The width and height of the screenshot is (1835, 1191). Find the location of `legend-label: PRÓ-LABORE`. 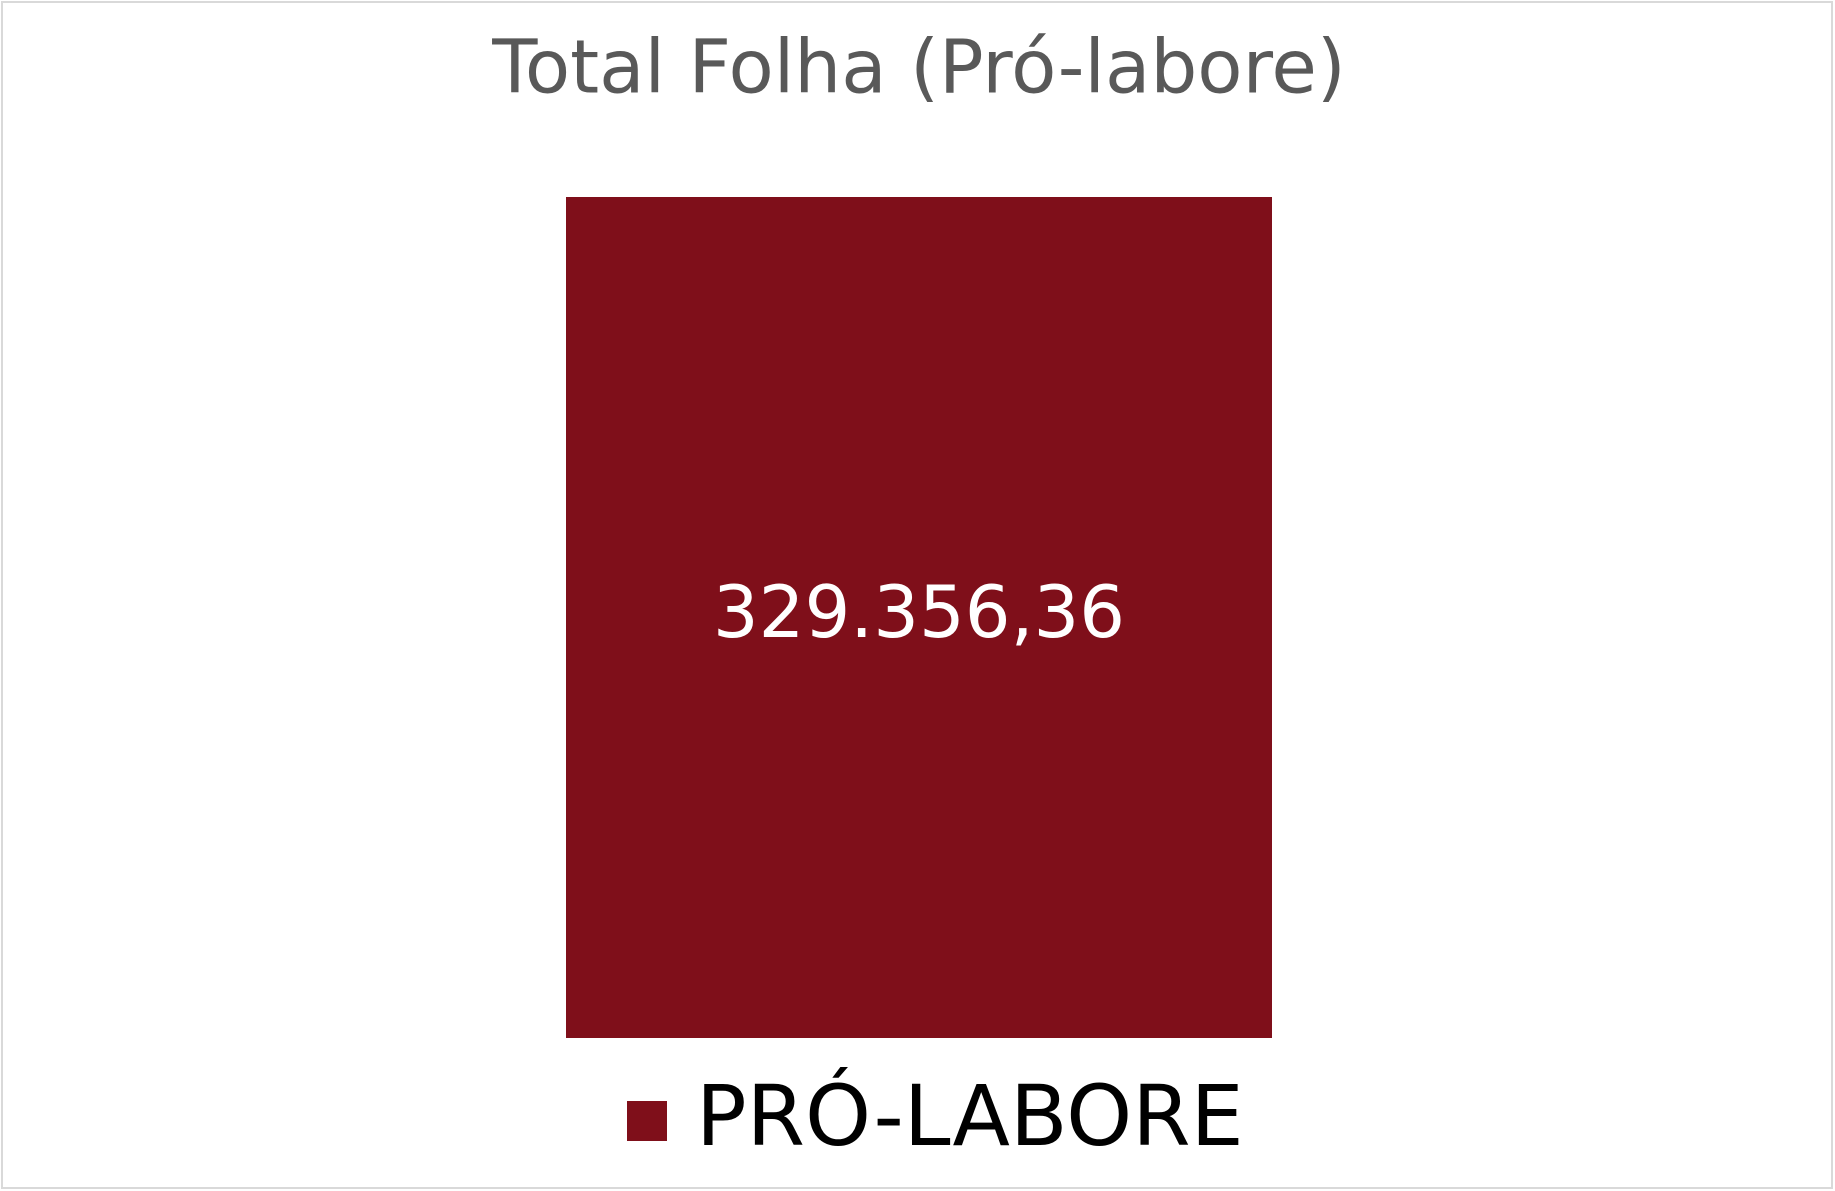

legend-label: PRÓ-LABORE is located at coordinates (970, 1116).